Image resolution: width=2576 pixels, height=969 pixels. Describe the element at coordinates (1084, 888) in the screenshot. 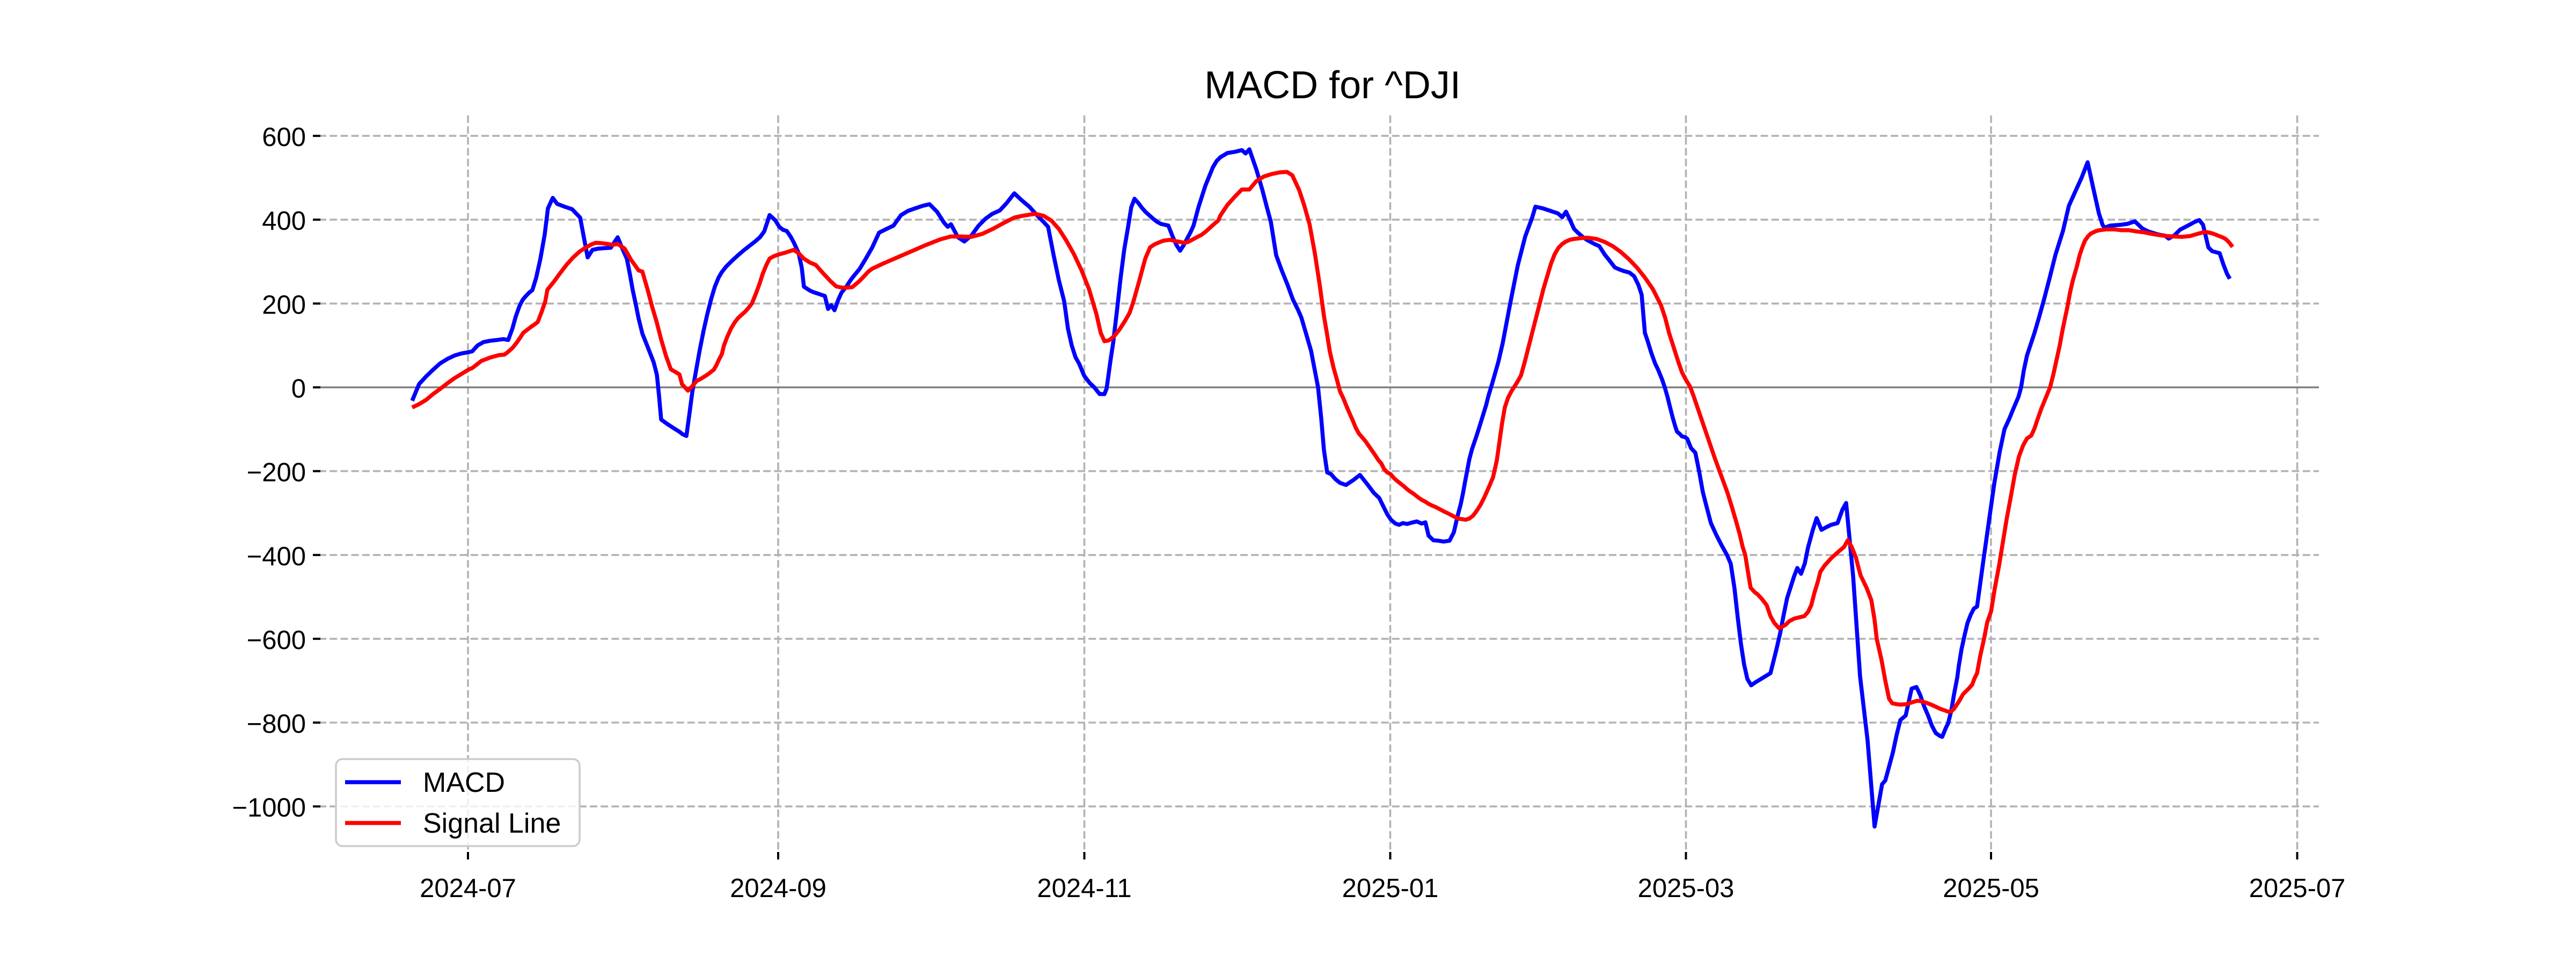

I see `svg-text: 2024-11` at that location.